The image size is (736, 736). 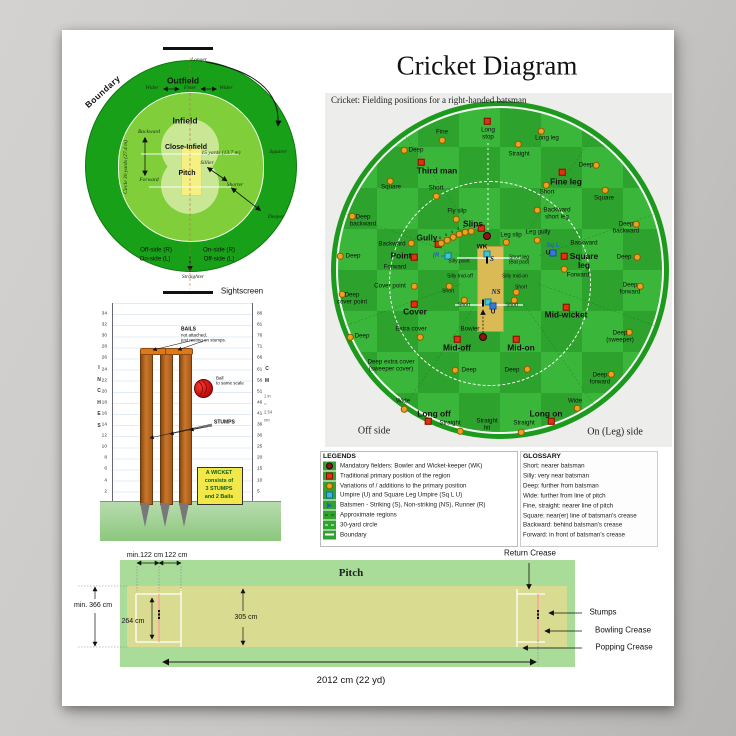 I want to click on cm-tick: 71, so click(x=260, y=347).